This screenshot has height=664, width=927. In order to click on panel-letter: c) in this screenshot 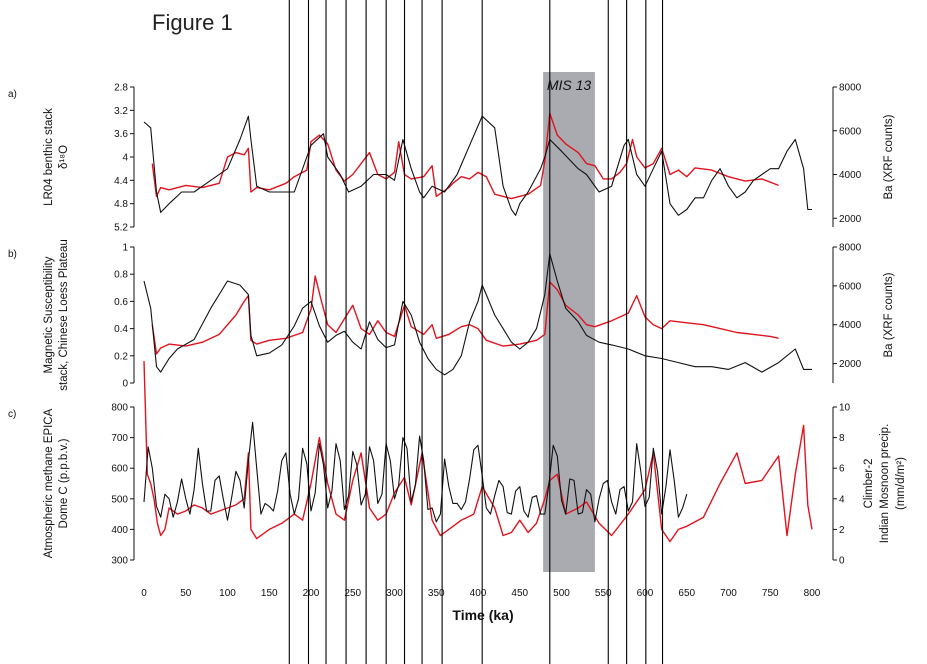, I will do `click(12, 414)`.